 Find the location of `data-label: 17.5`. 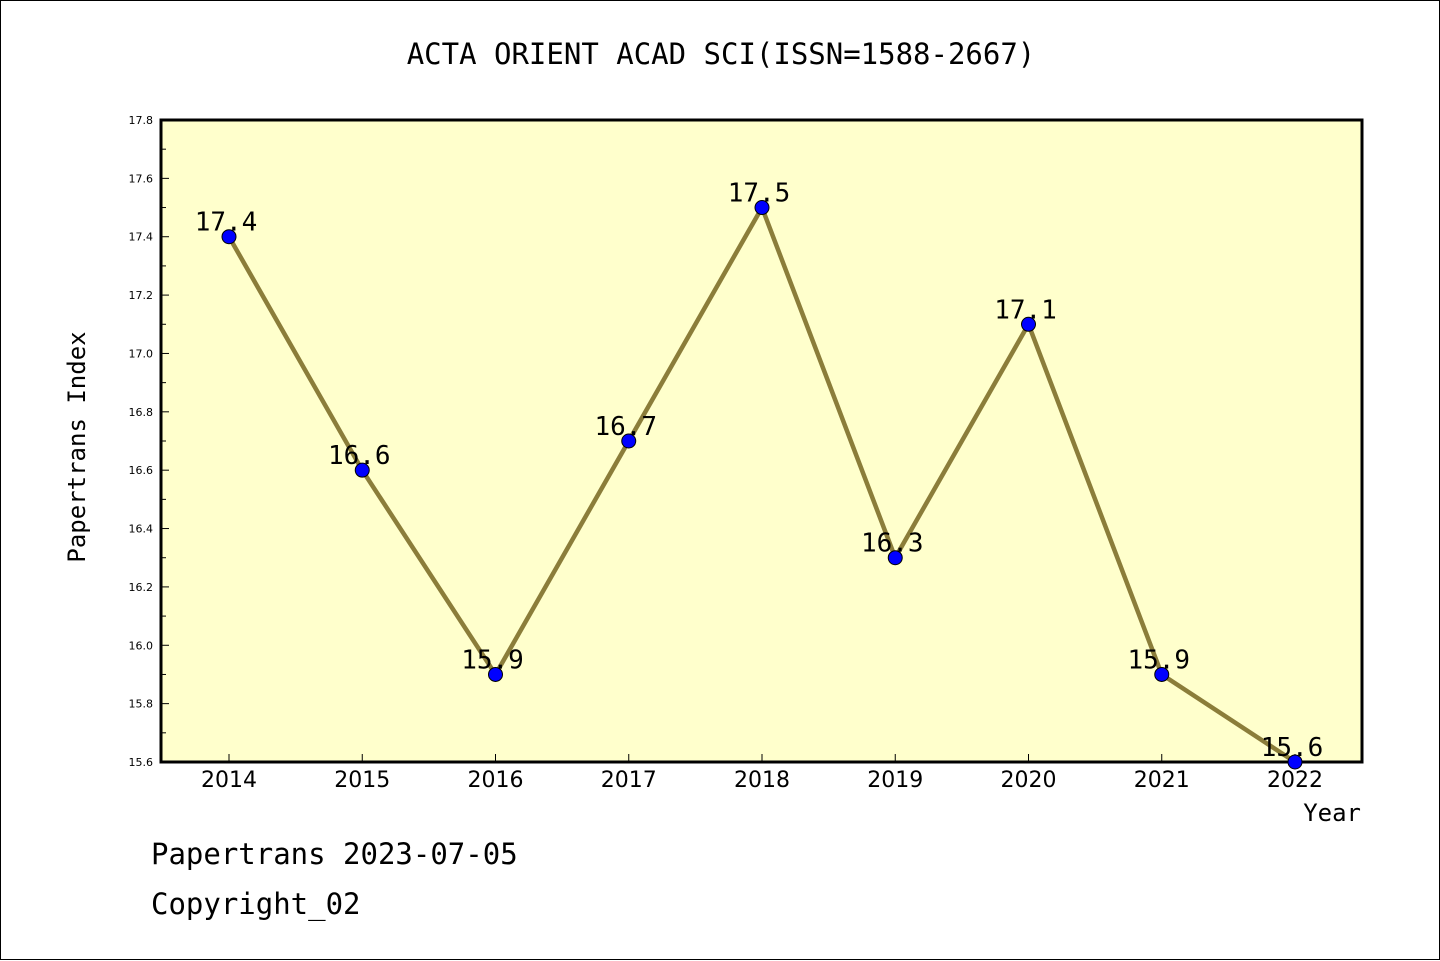

data-label: 17.5 is located at coordinates (759, 194).